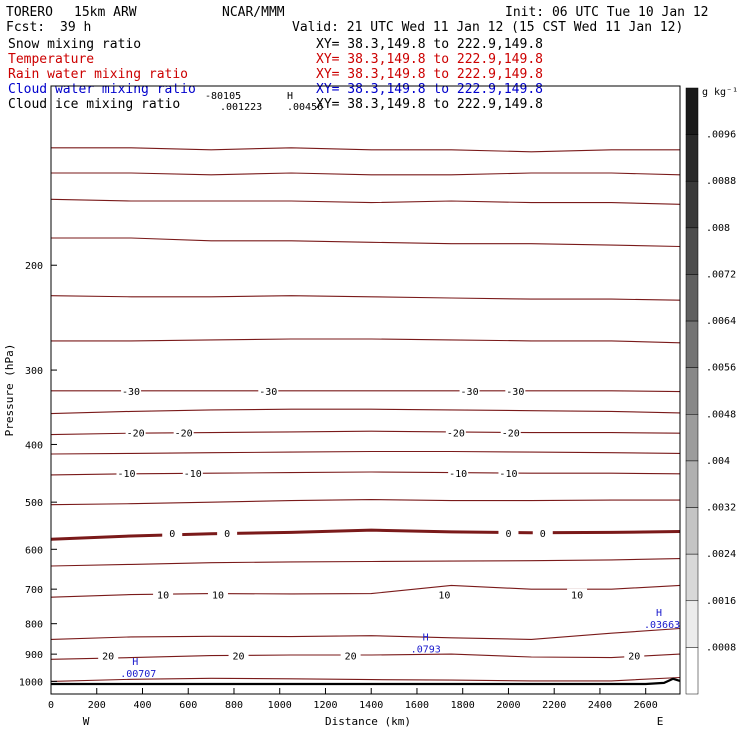 The width and height of the screenshot is (740, 740). What do you see at coordinates (241, 107) in the screenshot?
I see `top-label-b: .001223` at bounding box center [241, 107].